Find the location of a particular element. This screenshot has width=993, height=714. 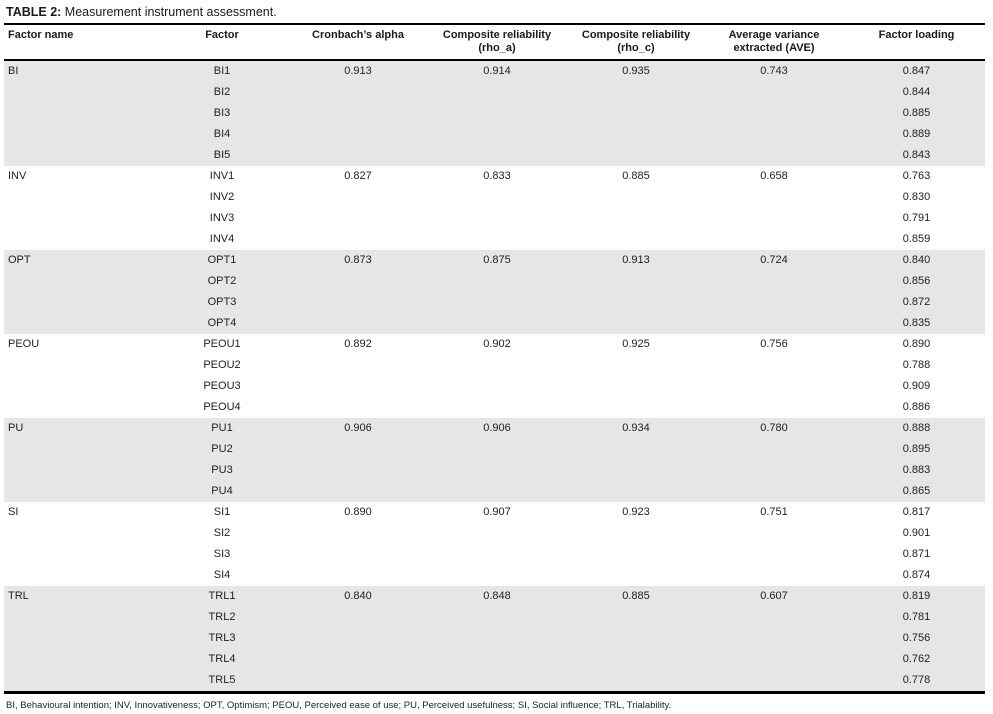

factor-cell: BI1 is located at coordinates (222, 71).